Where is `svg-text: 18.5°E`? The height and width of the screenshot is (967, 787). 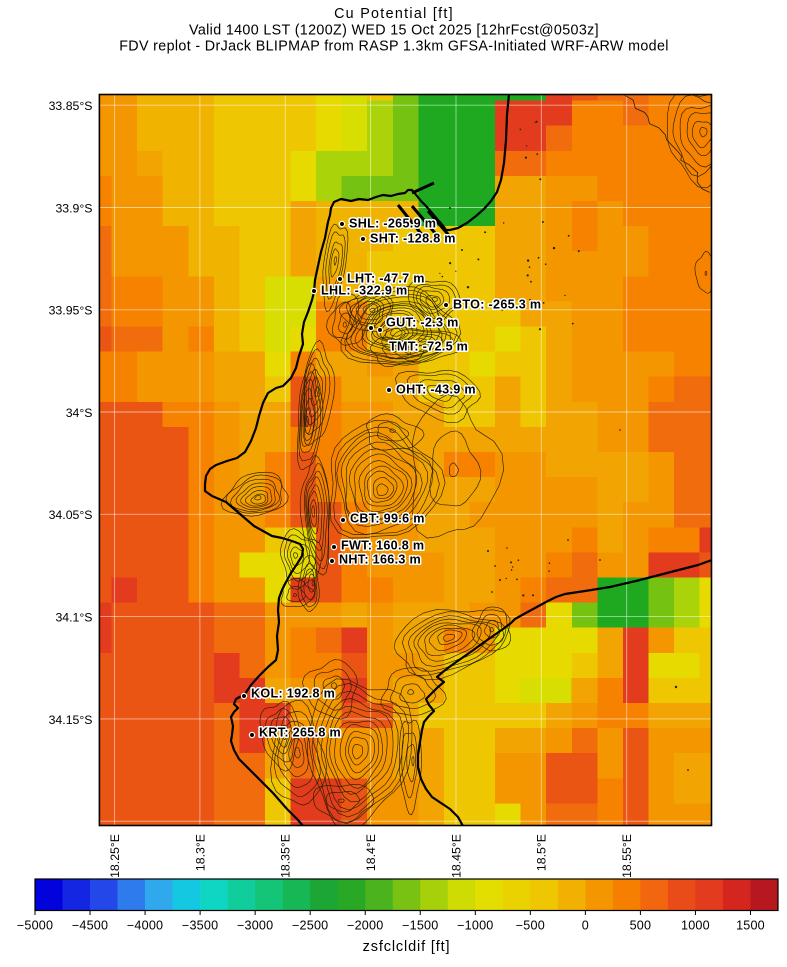 svg-text: 18.5°E is located at coordinates (542, 852).